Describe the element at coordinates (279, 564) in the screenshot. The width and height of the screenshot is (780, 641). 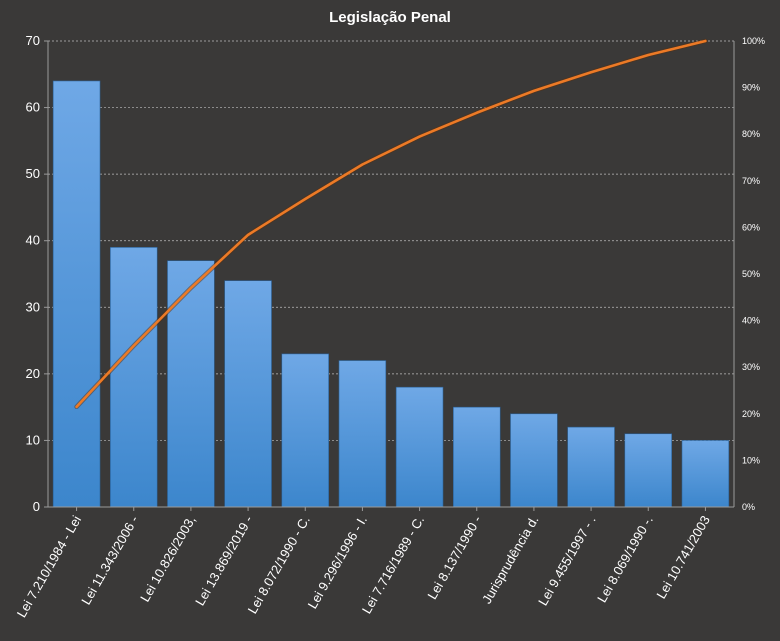
I see `x-tick-label: Lei 8.072/1990 - C.` at that location.